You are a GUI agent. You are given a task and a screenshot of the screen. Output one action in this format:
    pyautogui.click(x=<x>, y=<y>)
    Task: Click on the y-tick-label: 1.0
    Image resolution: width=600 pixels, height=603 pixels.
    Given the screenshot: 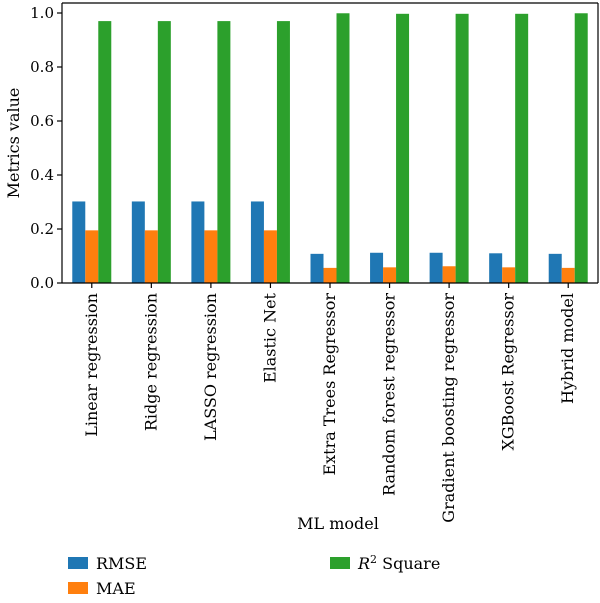 What is the action you would take?
    pyautogui.click(x=42, y=13)
    